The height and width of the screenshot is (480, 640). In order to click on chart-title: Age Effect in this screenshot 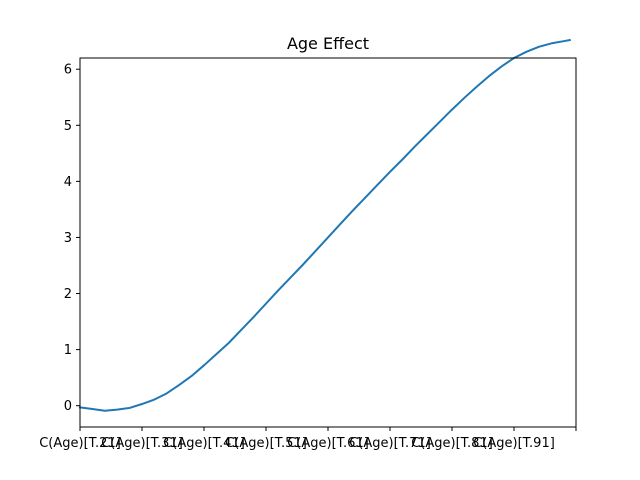, I will do `click(328, 43)`.